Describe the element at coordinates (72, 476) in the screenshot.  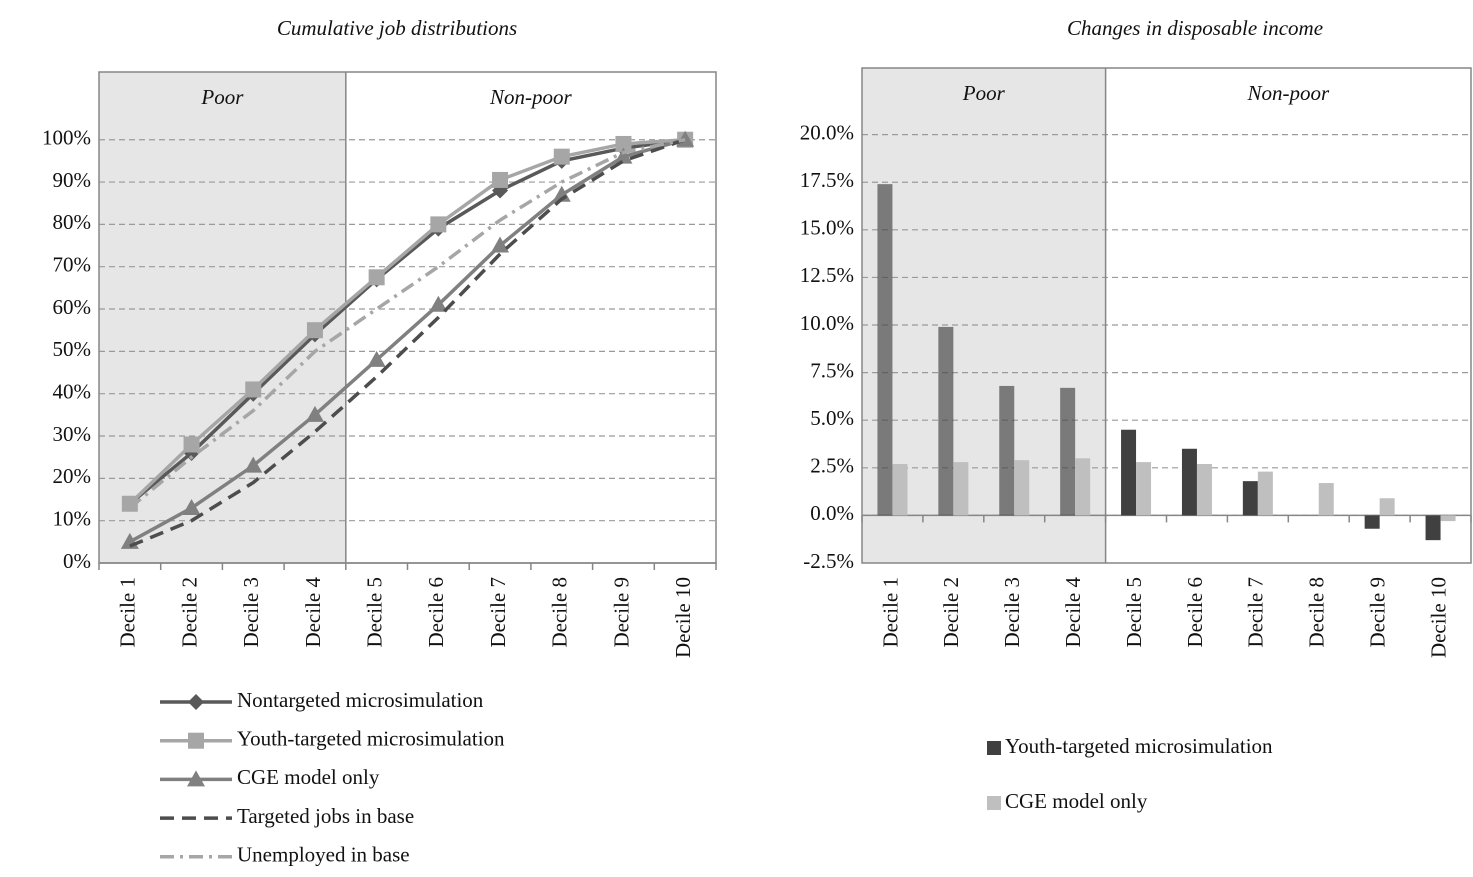
I see `y-tick-label: 20%` at that location.